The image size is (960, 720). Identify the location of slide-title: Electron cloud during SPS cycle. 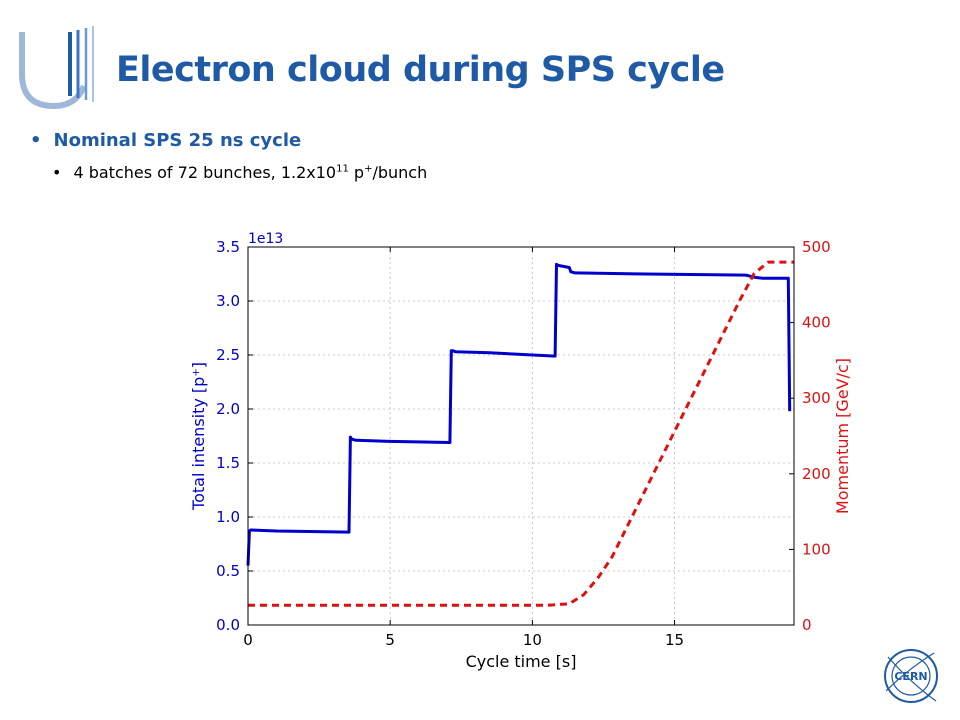
(420, 70).